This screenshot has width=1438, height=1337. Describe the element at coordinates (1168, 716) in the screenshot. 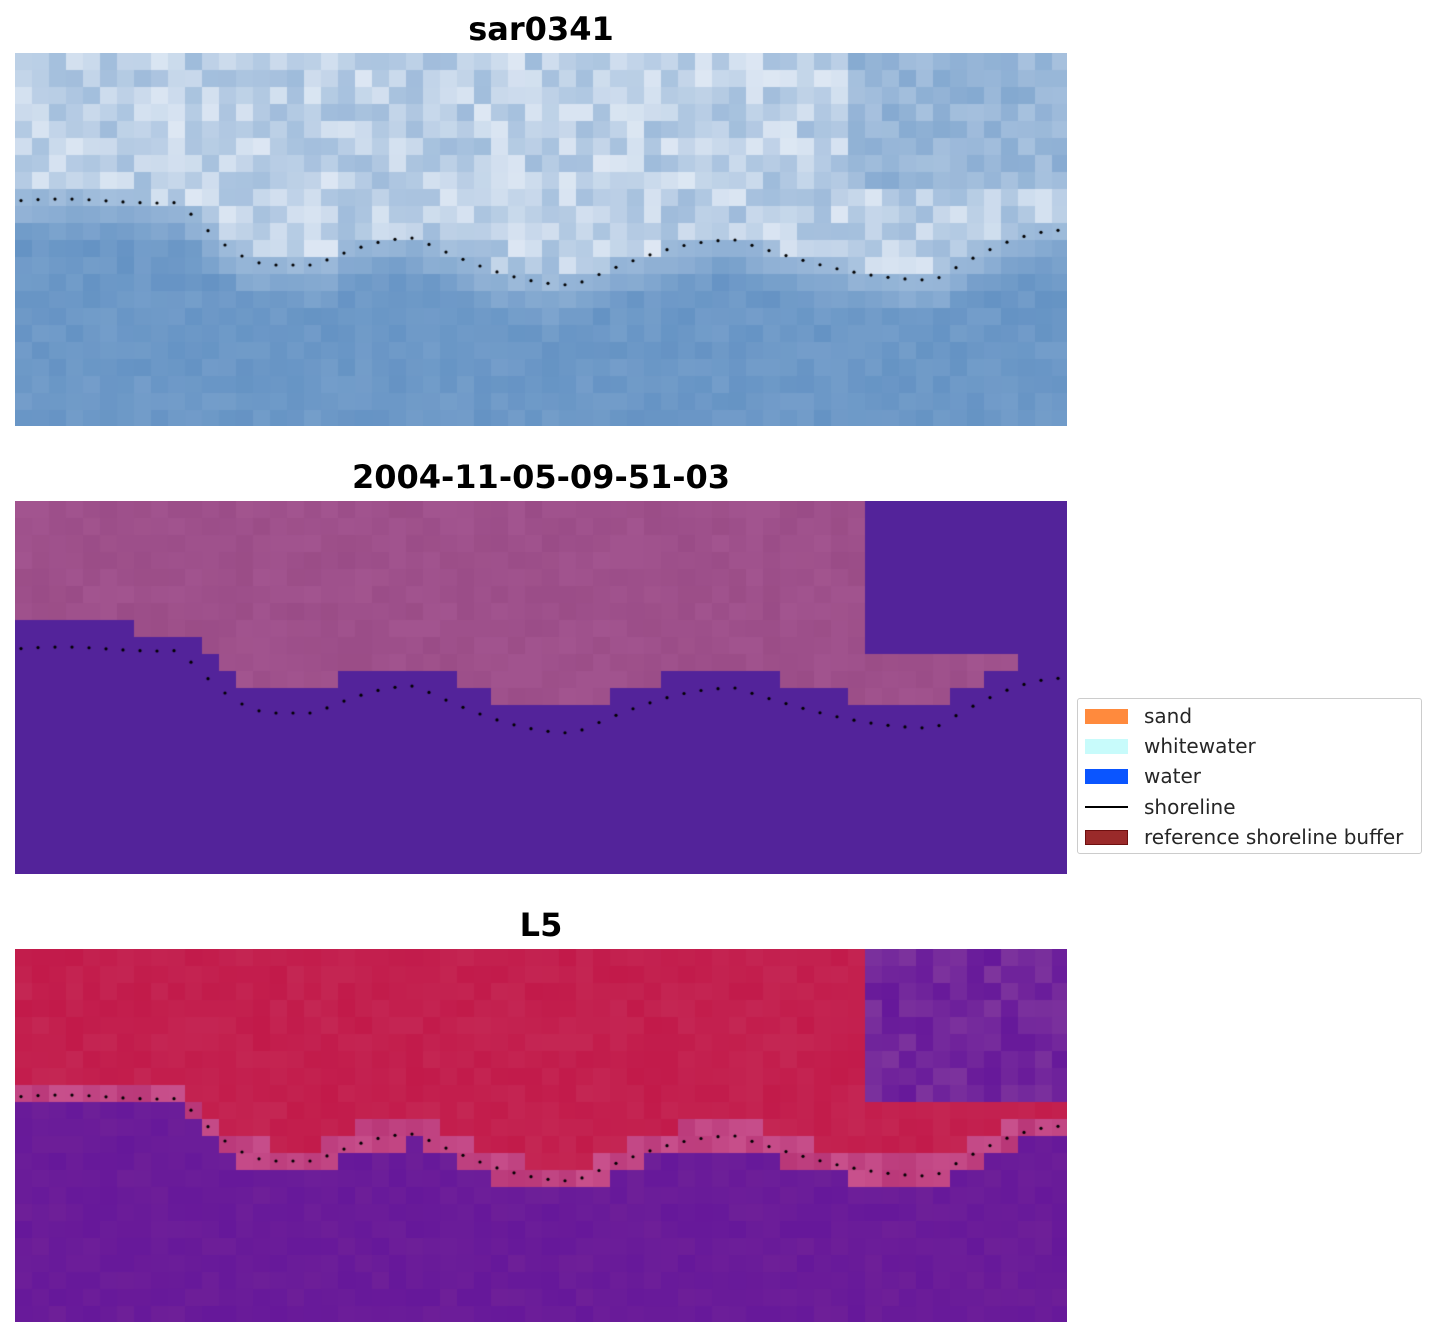

I see `legend-label: sand` at that location.